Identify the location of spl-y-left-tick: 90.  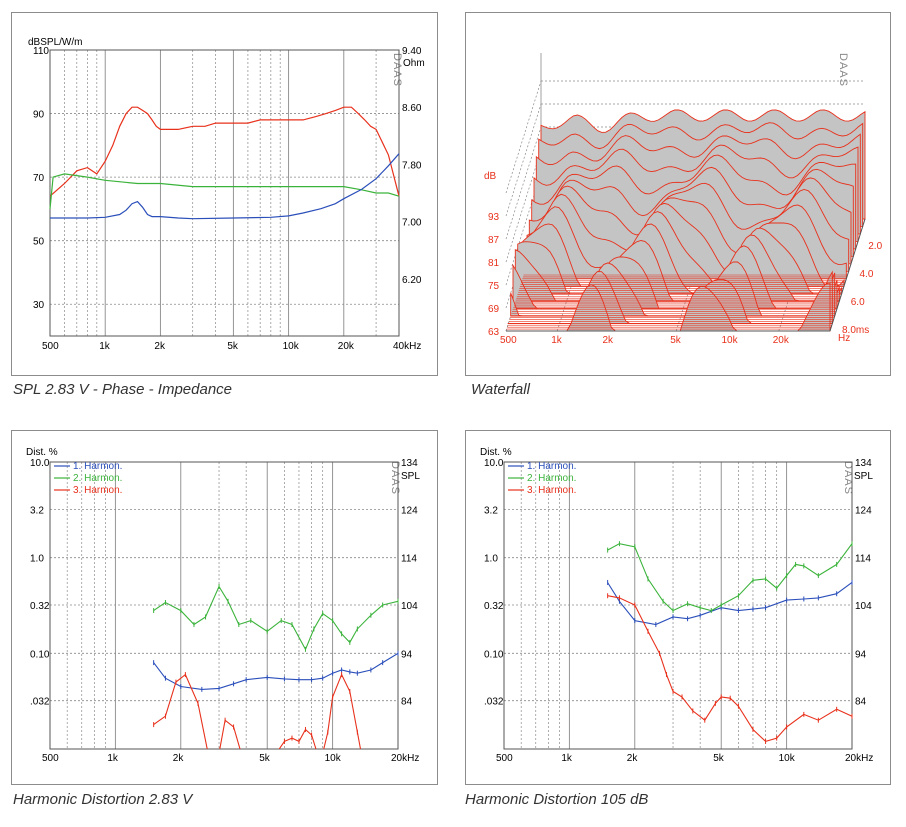
(39, 115).